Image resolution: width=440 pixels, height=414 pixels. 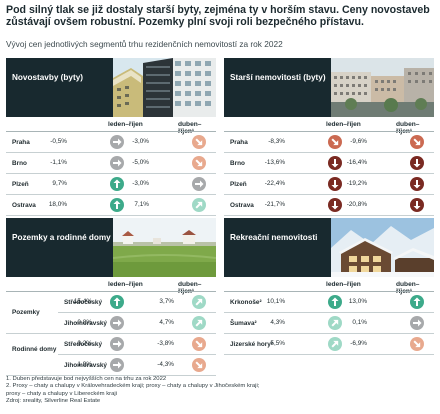 I want to click on value-jan-oct: -0,8%, so click(x=83, y=322).